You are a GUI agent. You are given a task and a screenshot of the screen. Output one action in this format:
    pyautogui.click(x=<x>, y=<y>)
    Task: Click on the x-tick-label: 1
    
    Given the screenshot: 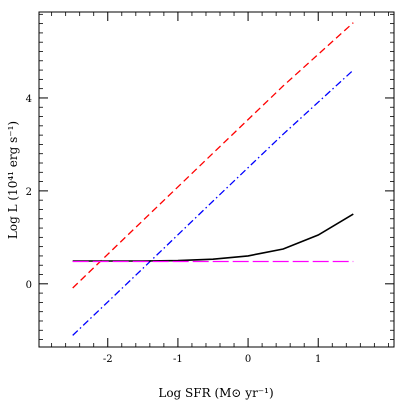 What is the action you would take?
    pyautogui.click(x=318, y=359)
    